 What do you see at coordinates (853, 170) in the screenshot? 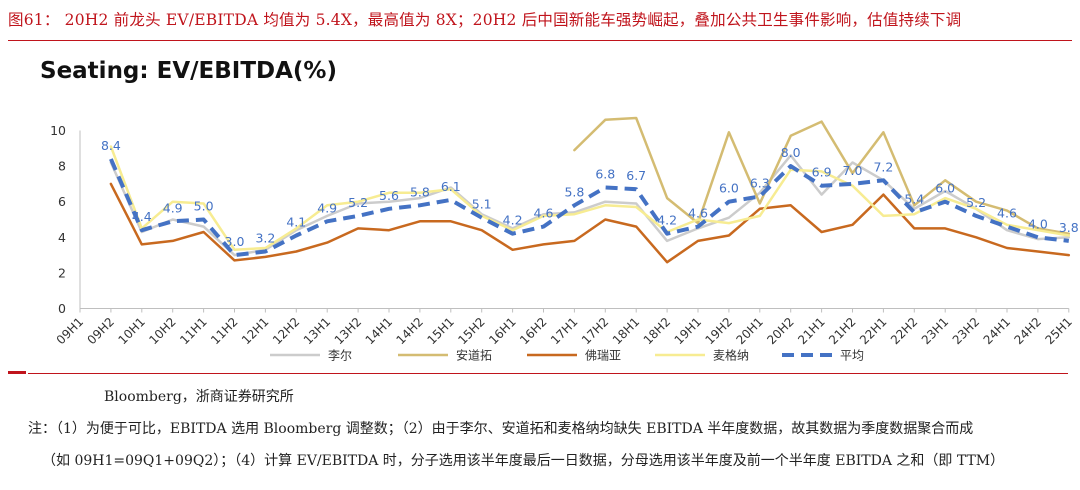
I see `data-label: 7.0` at bounding box center [853, 170].